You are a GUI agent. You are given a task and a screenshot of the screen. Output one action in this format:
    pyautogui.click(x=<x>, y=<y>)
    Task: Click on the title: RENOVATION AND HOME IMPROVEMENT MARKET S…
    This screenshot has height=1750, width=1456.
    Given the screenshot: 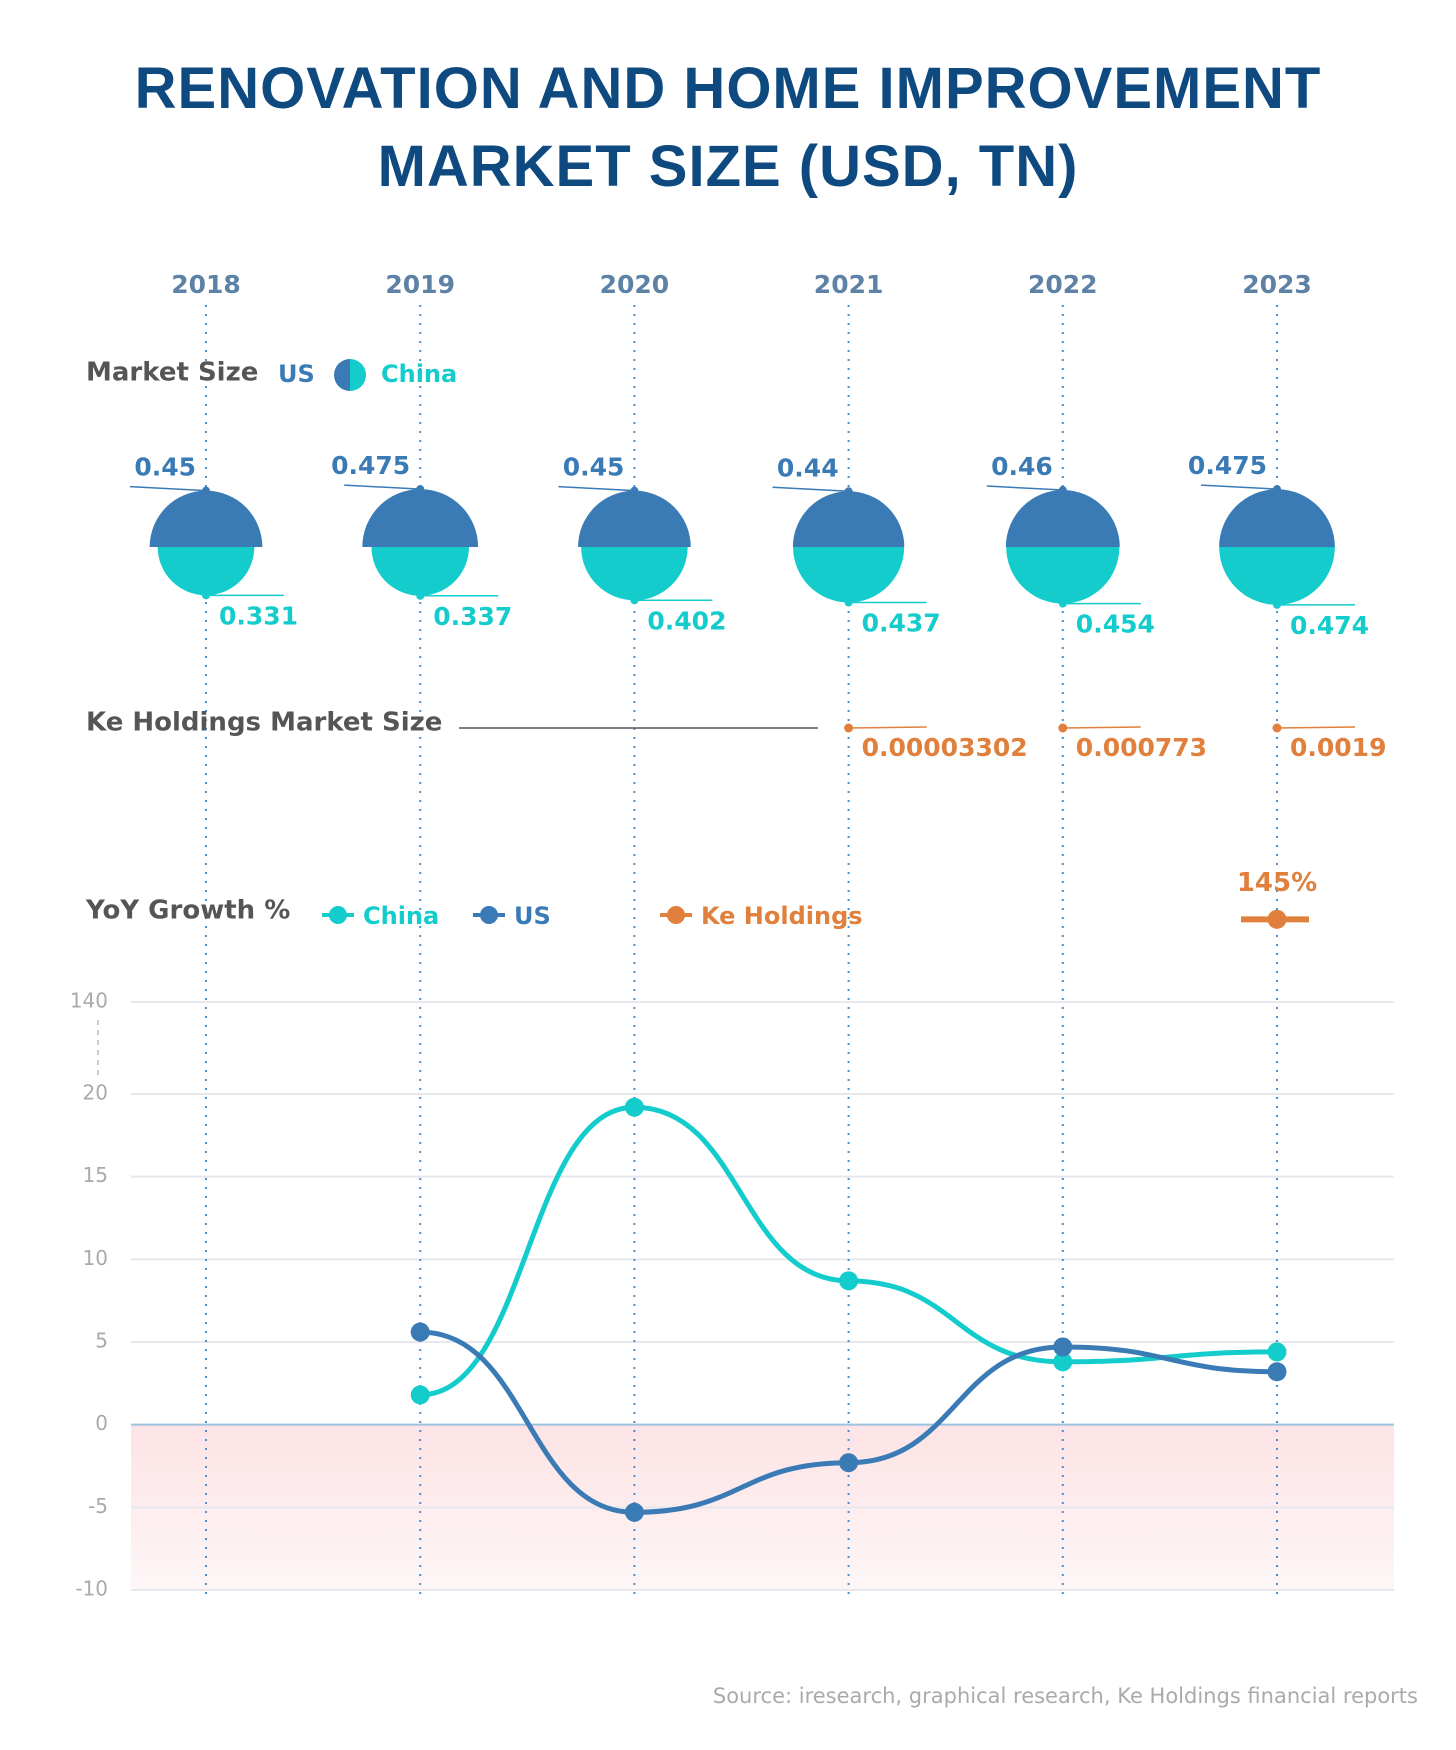 What is the action you would take?
    pyautogui.click(x=728, y=127)
    